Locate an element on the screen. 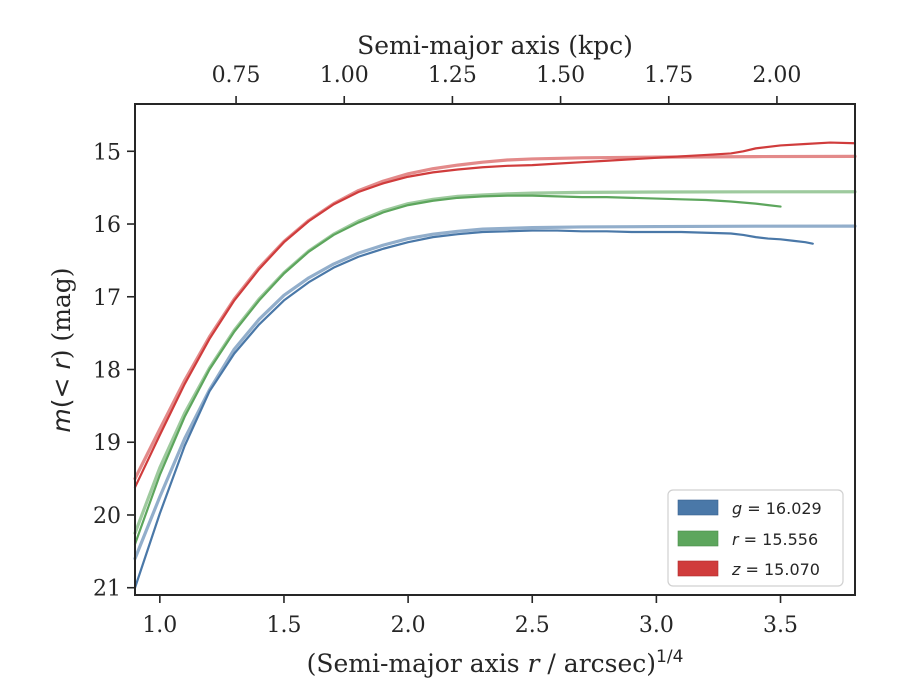 The height and width of the screenshot is (700, 900). legend-swatch-z is located at coordinates (698, 568).